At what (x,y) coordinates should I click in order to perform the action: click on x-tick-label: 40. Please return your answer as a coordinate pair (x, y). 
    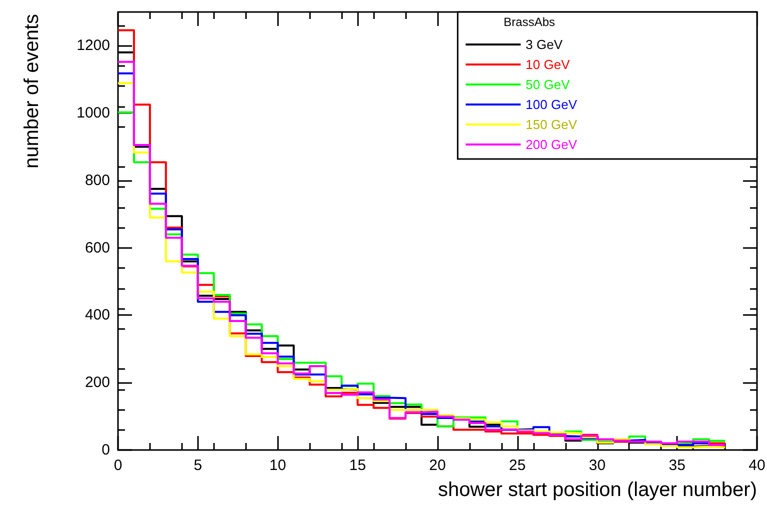
    Looking at the image, I should click on (757, 465).